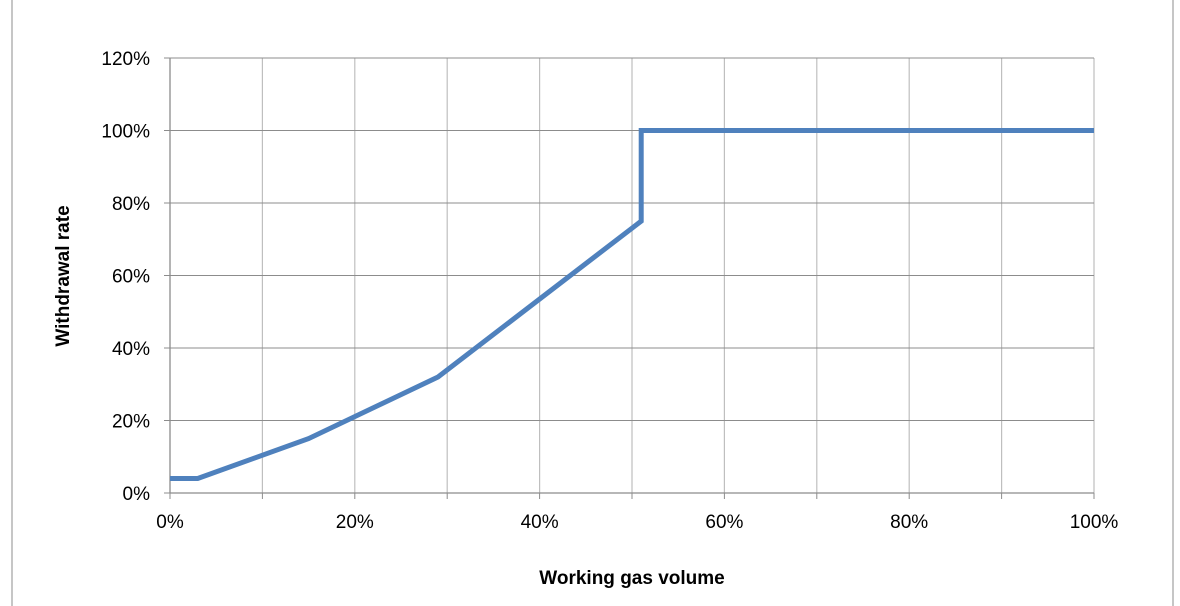  What do you see at coordinates (131, 204) in the screenshot?
I see `y-tick-label: 80%` at bounding box center [131, 204].